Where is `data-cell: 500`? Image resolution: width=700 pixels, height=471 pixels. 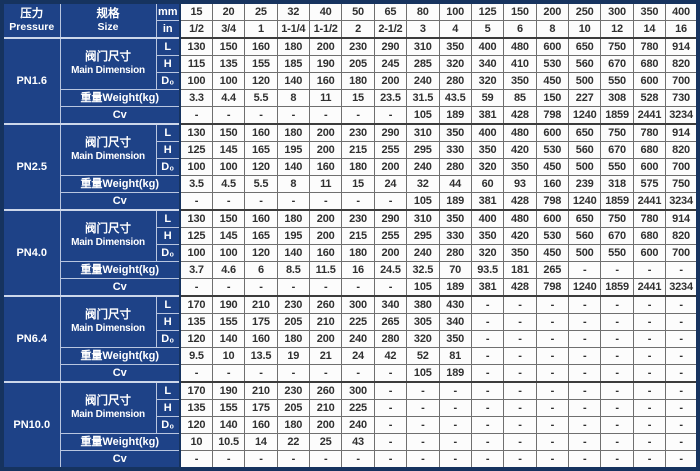
data-cell: 500 is located at coordinates (584, 253).